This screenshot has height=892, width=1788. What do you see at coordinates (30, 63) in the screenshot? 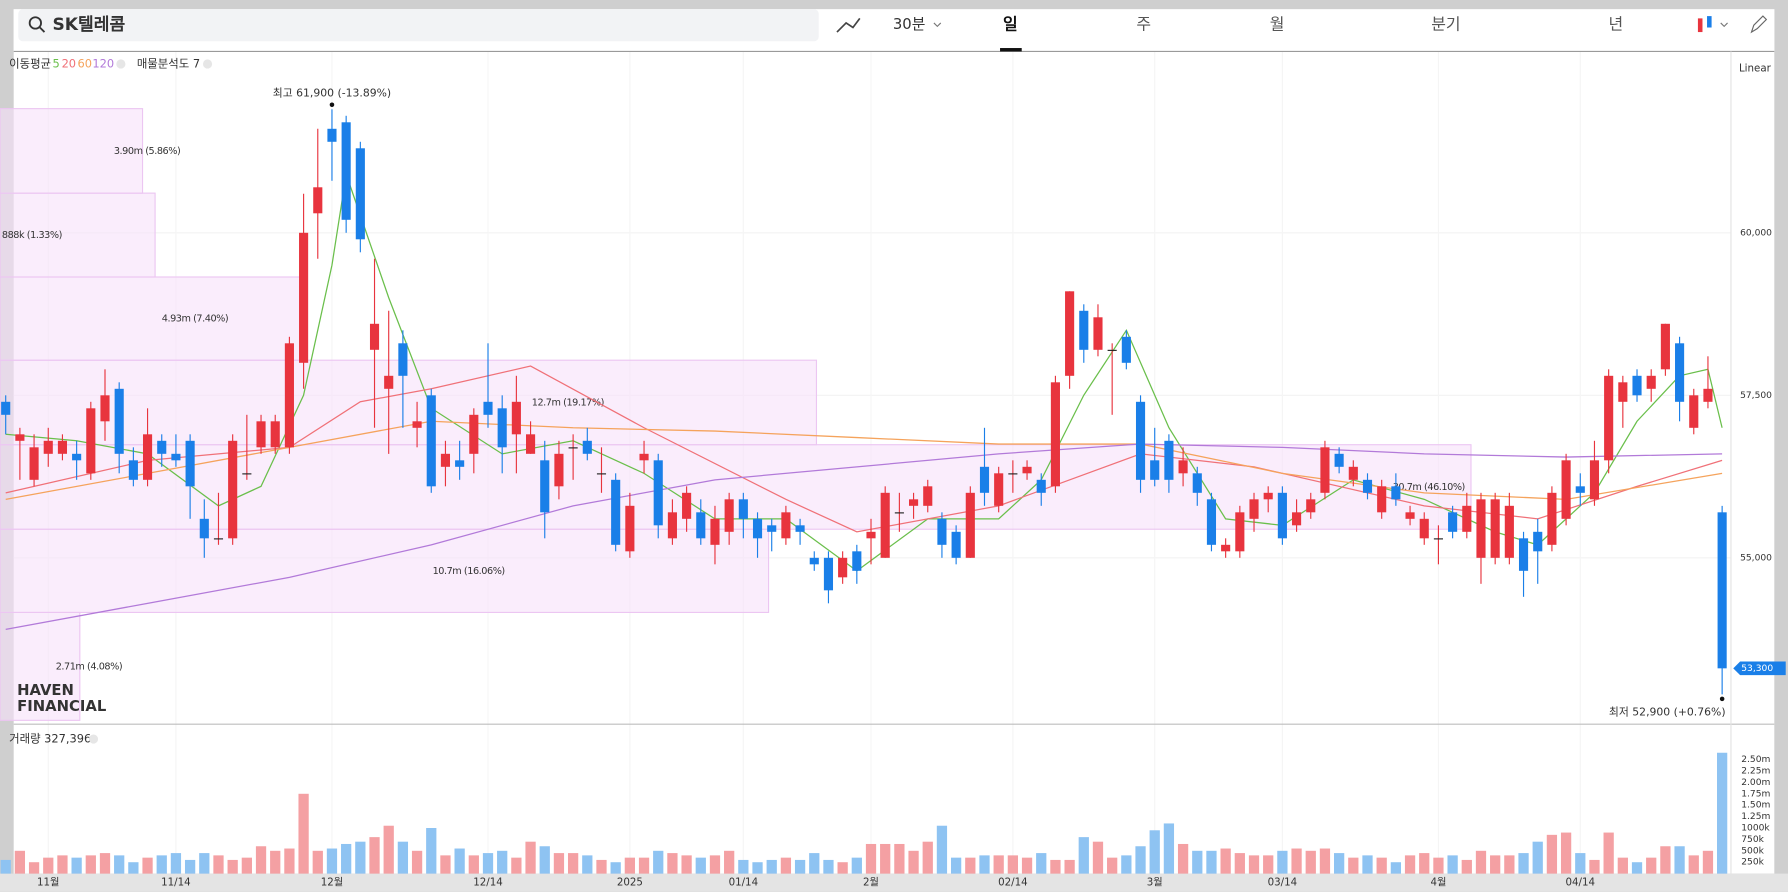
I see `ma-label: 이동평균` at bounding box center [30, 63].